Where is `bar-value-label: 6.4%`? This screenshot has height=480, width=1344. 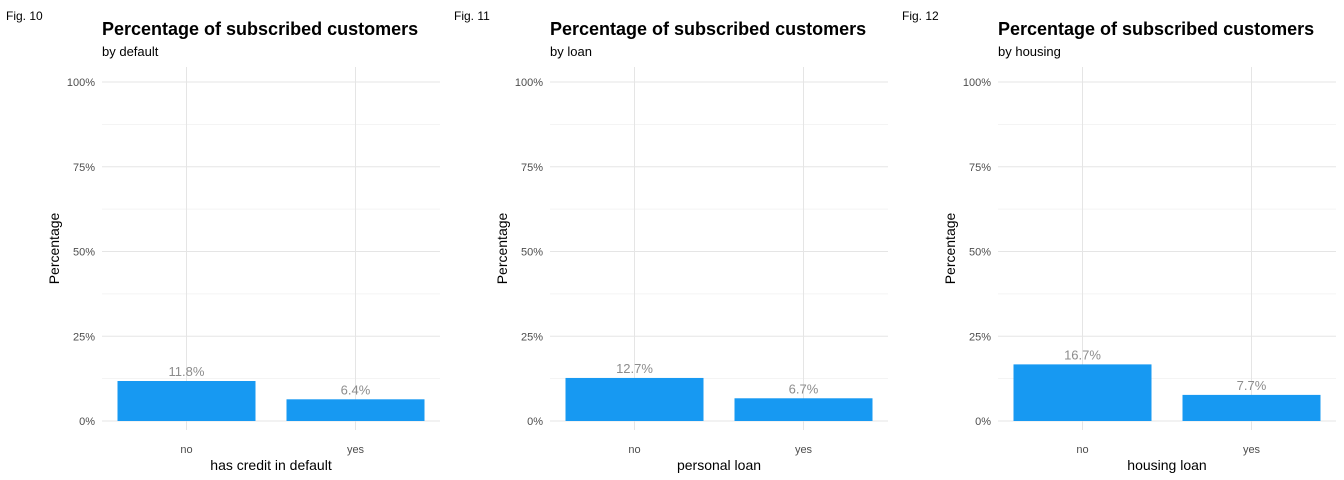 bar-value-label: 6.4% is located at coordinates (356, 389).